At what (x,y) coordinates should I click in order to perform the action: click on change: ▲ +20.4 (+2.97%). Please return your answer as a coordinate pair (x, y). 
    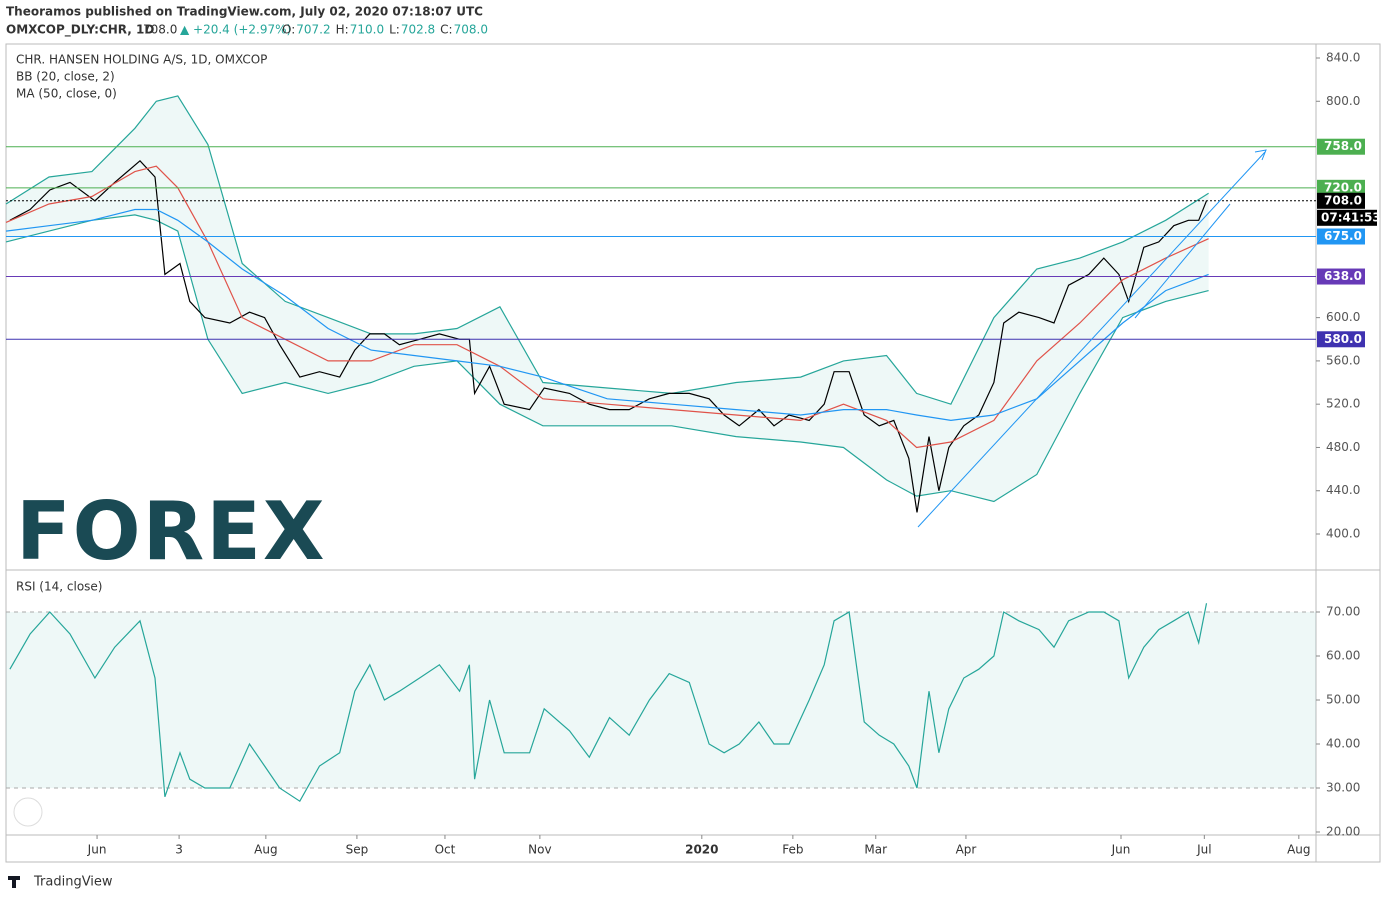
    Looking at the image, I should click on (235, 30).